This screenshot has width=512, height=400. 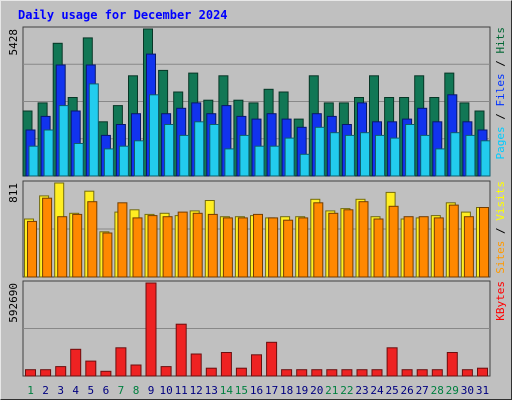 I want to click on x-tick-label-day-13: 13, so click(x=211, y=390).